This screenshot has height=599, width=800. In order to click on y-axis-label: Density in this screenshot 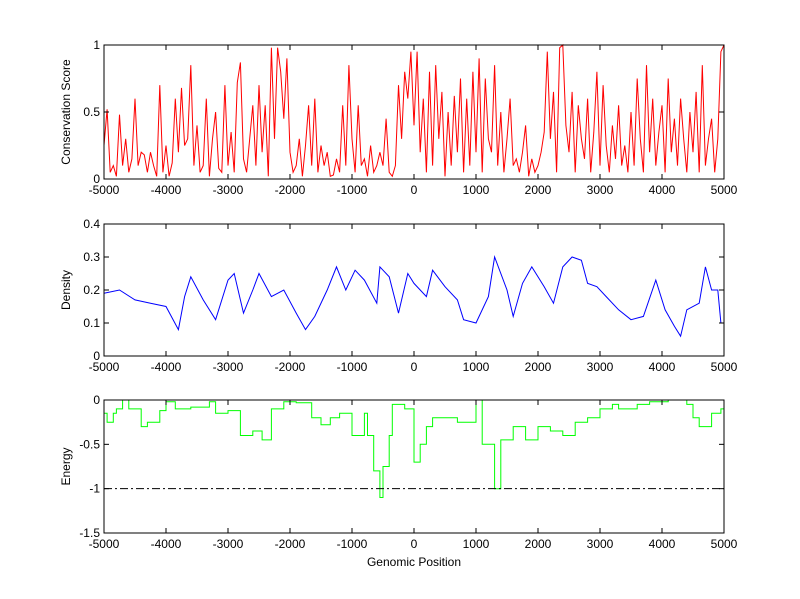, I will do `click(66, 290)`.